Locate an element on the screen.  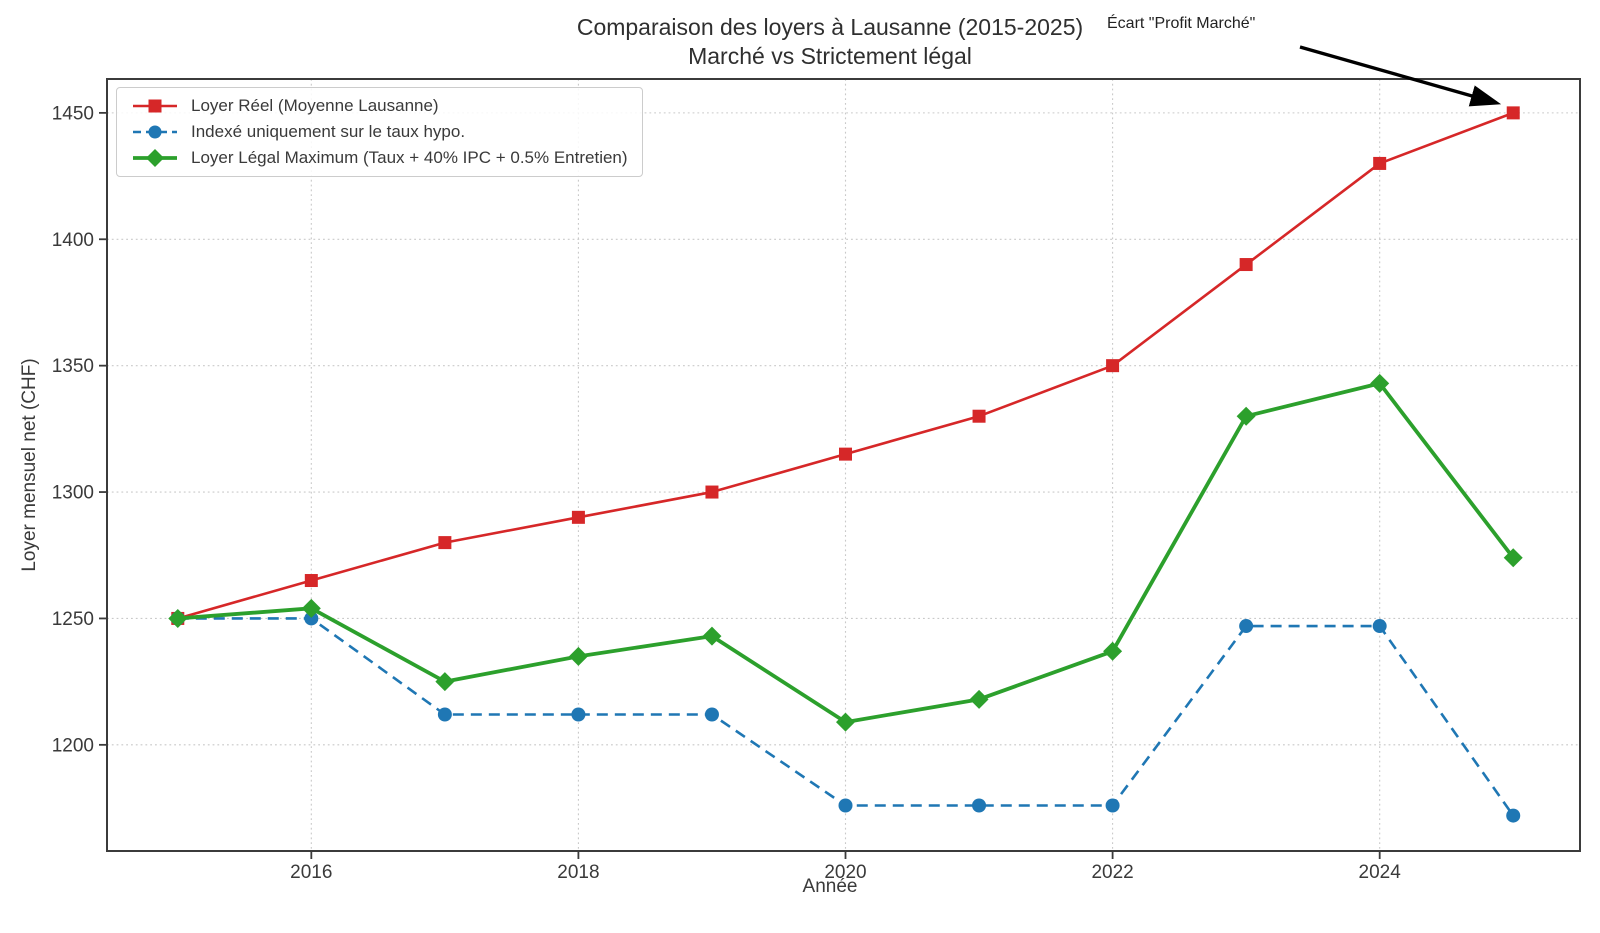
annotation-label: Écart "Profit Marché" is located at coordinates (1181, 23).